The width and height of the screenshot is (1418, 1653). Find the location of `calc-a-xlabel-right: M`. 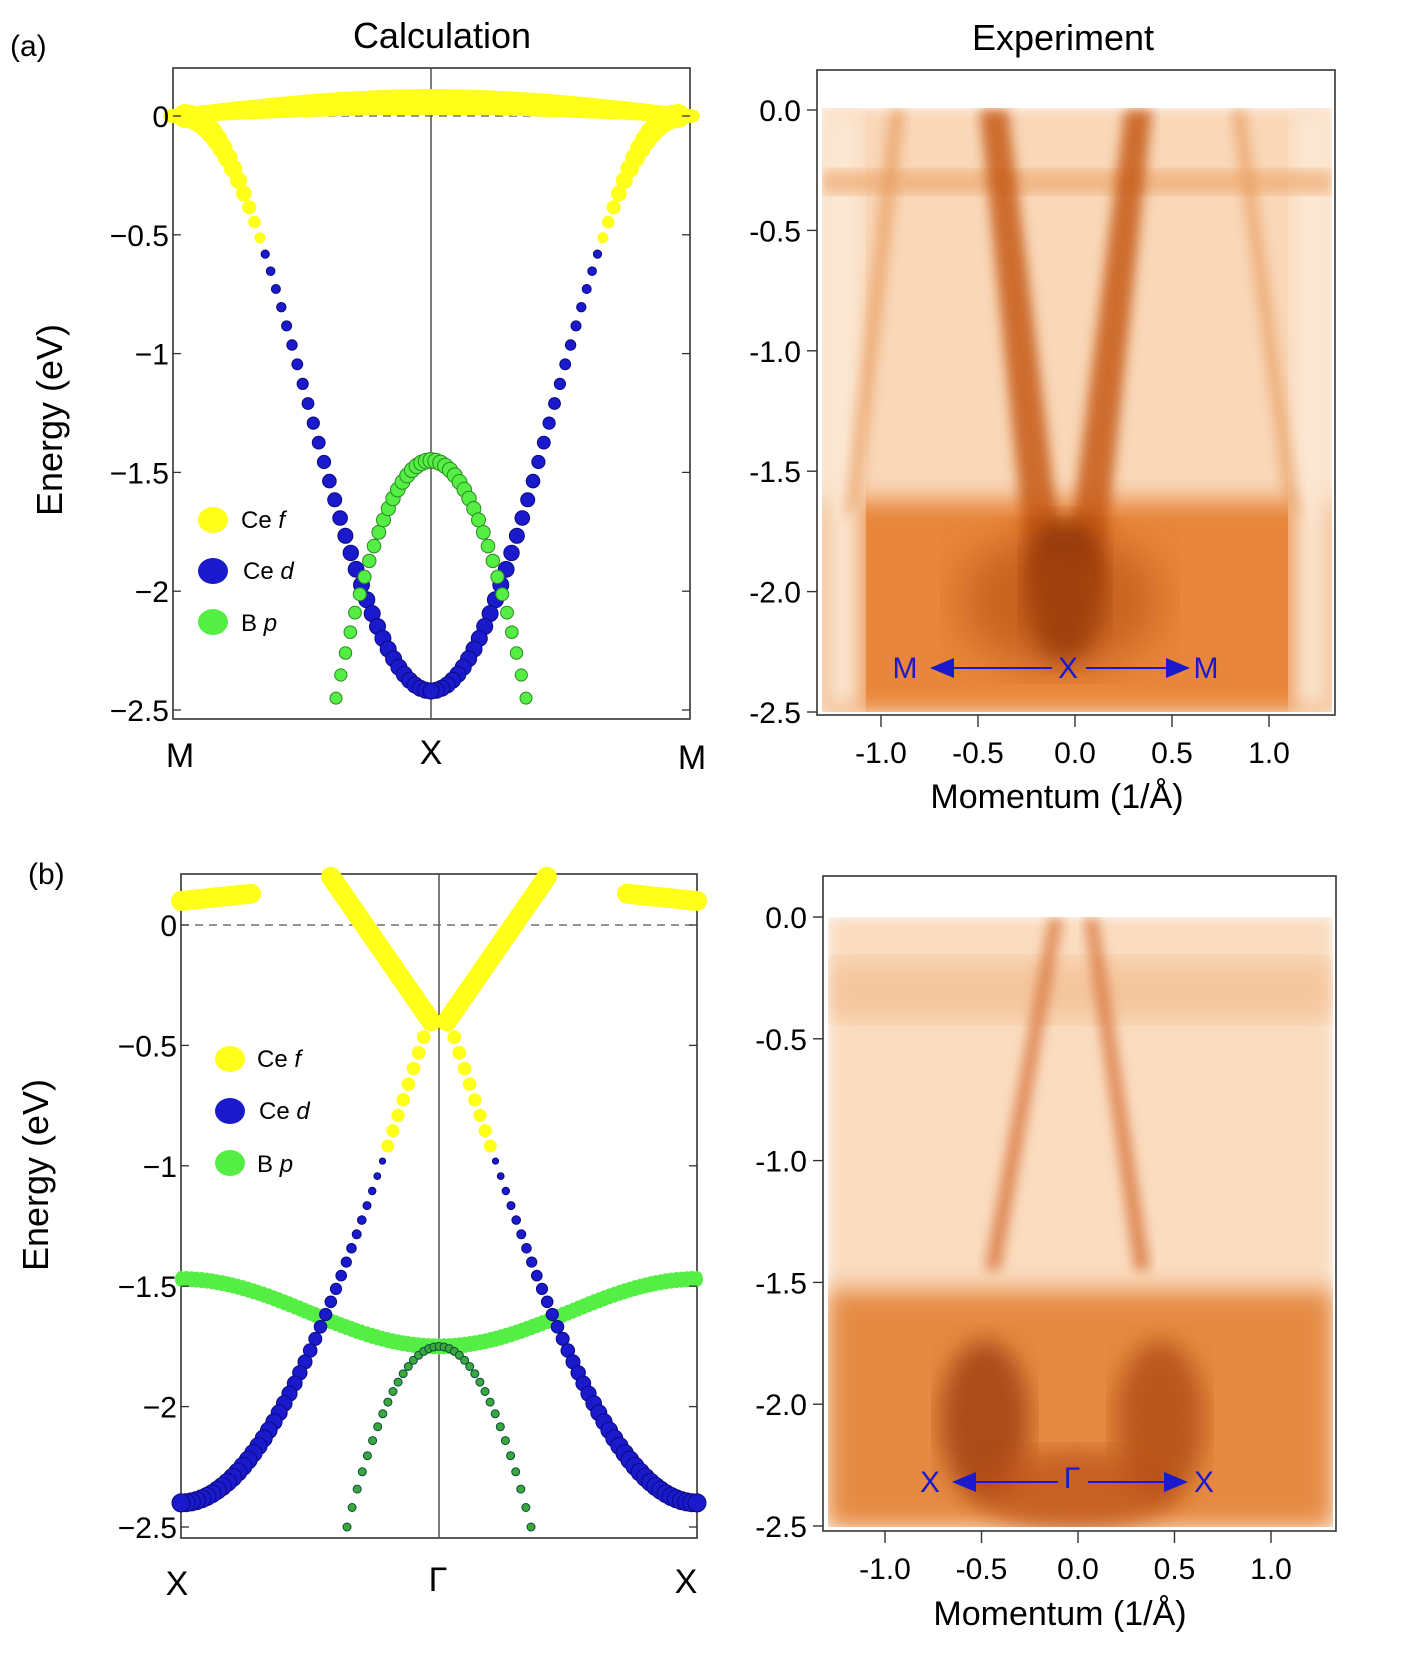

calc-a-xlabel-right: M is located at coordinates (692, 758).